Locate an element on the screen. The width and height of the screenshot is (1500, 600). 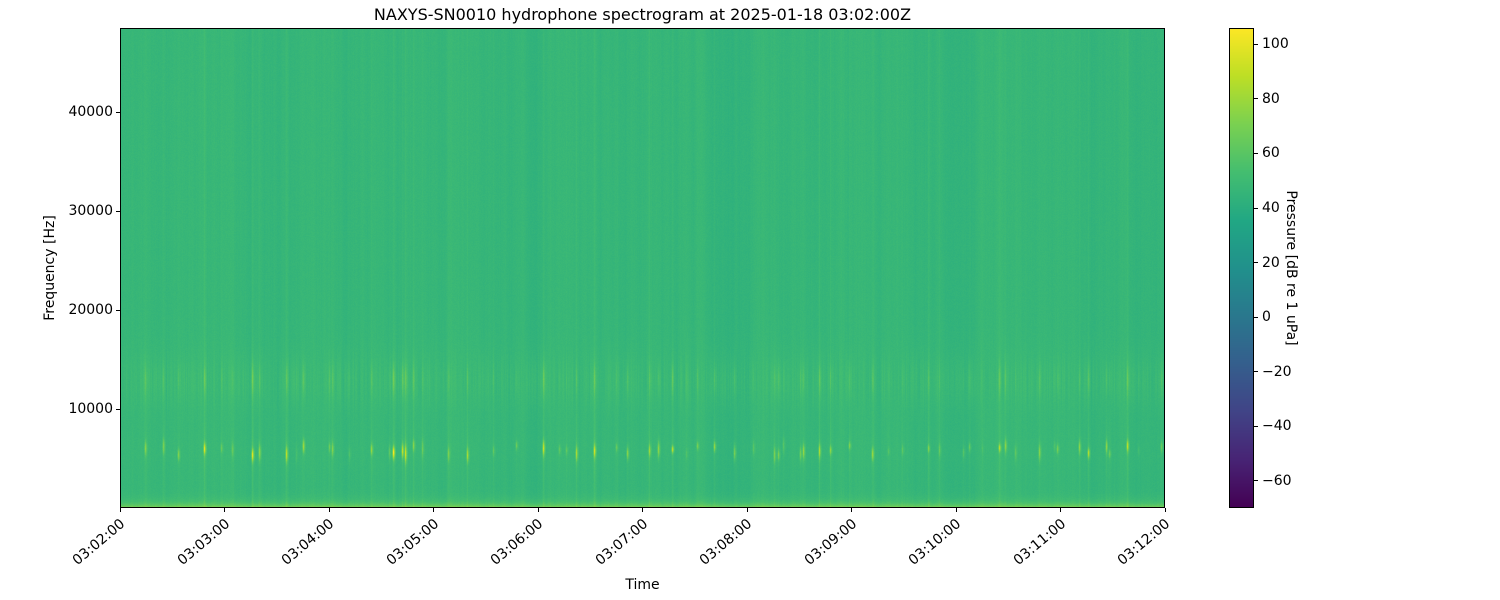
colorbar-tick-label: 40 is located at coordinates (1271, 208).